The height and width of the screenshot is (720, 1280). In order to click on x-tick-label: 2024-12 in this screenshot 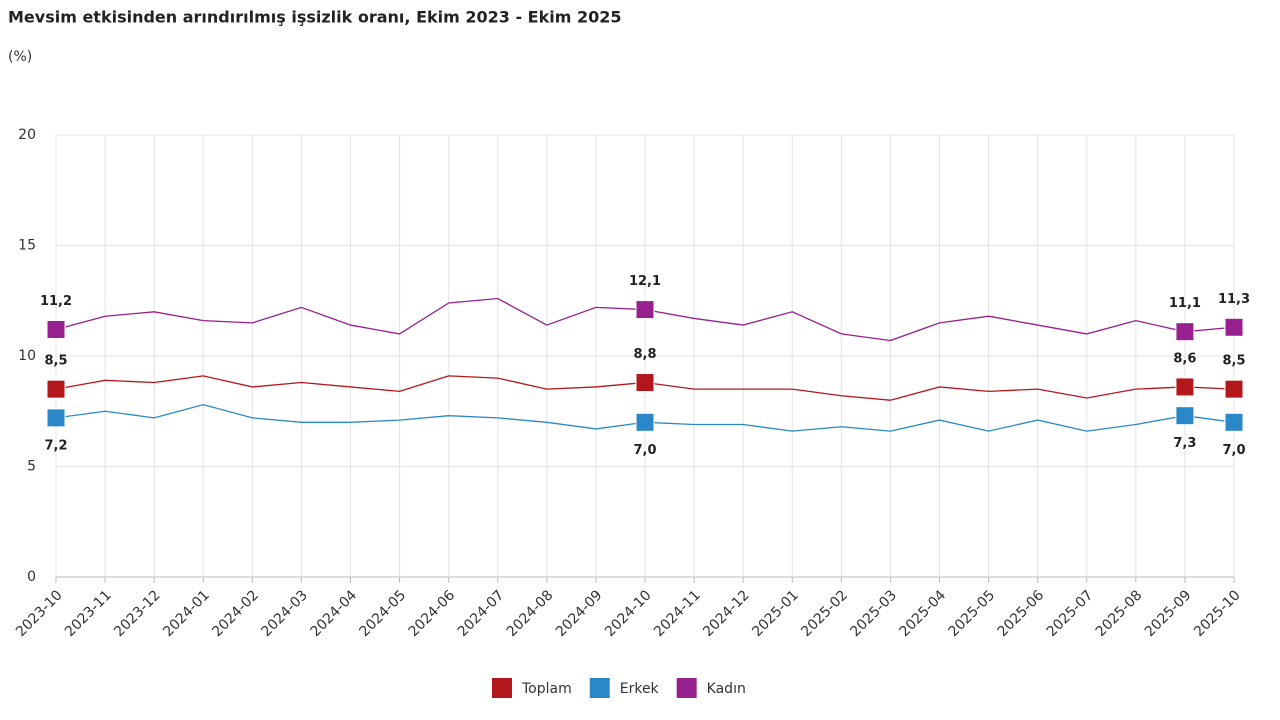, I will do `click(726, 613)`.